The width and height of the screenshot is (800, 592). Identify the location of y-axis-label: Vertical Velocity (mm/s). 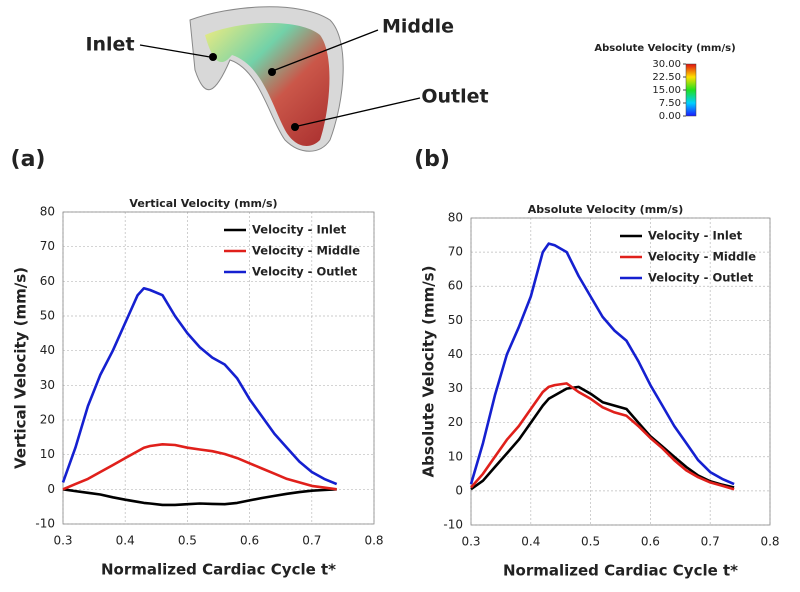
(21, 368).